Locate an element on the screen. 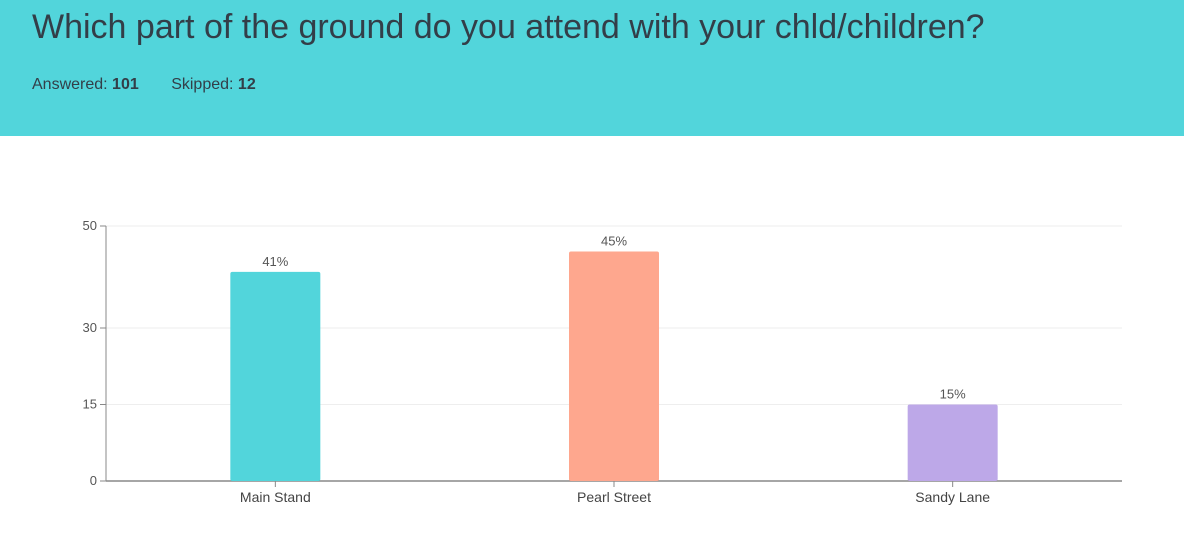  answered-label: Answered: is located at coordinates (70, 84).